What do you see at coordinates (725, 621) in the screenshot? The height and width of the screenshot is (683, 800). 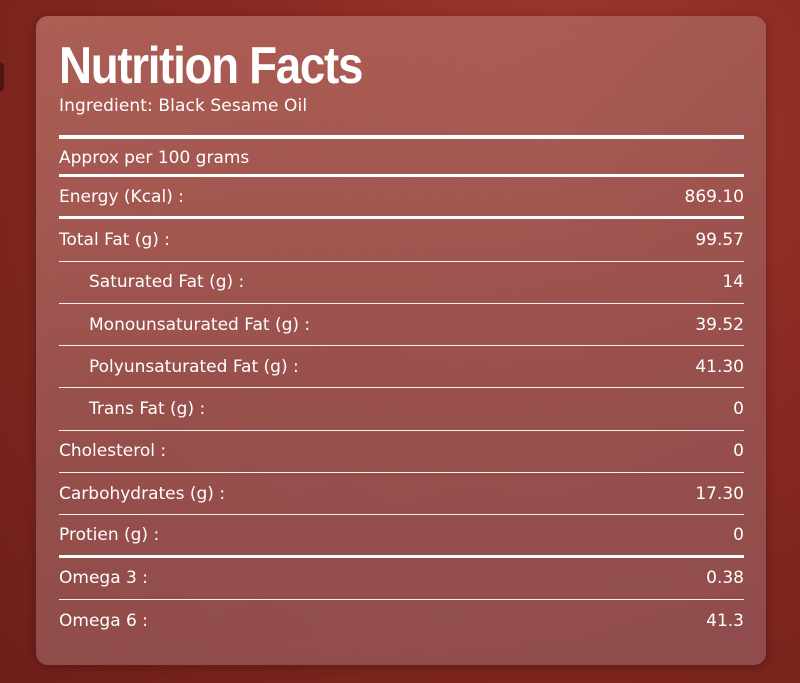 I see `nutrient-value: 41.3` at bounding box center [725, 621].